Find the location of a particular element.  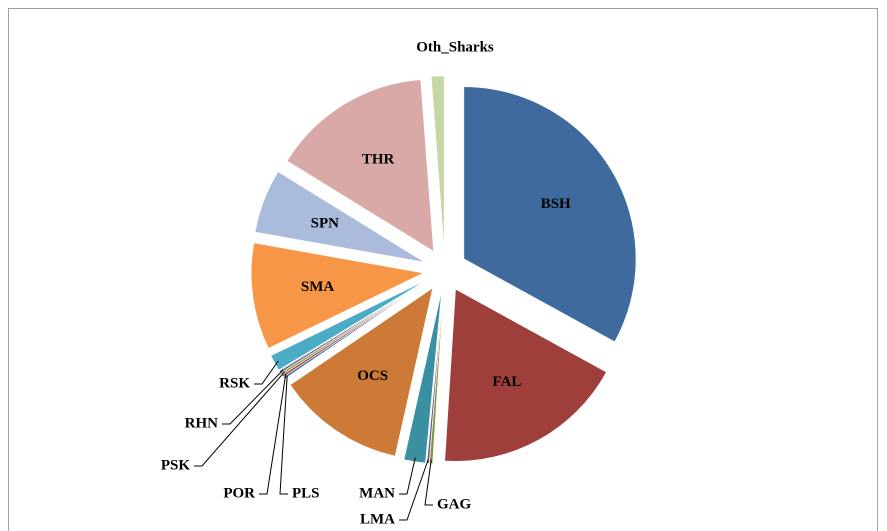

slice-label: GAG is located at coordinates (454, 504).